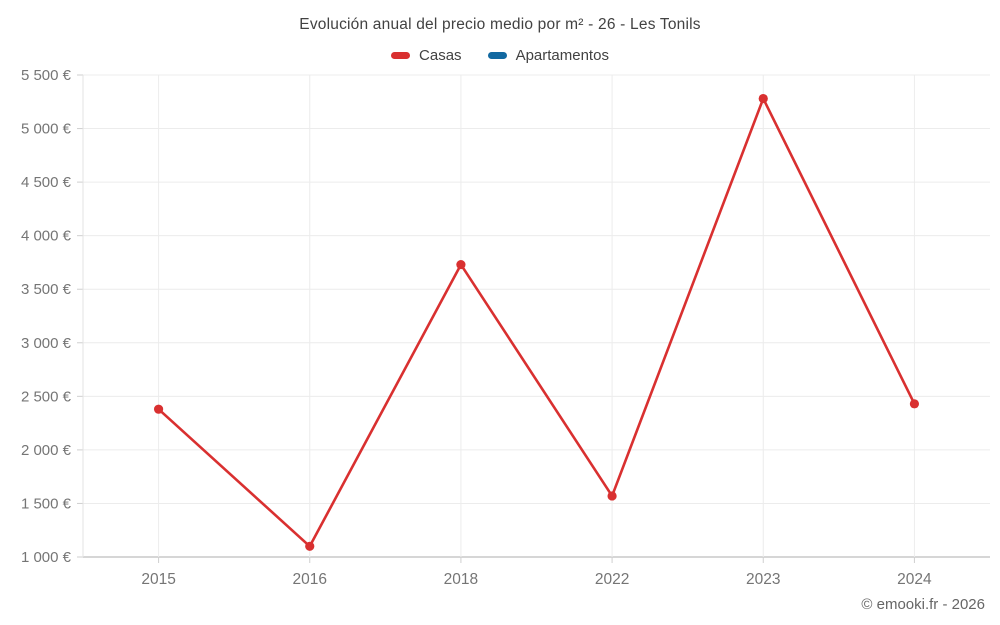 This screenshot has height=625, width=1000. Describe the element at coordinates (310, 579) in the screenshot. I see `x-tick-label: 2016` at that location.